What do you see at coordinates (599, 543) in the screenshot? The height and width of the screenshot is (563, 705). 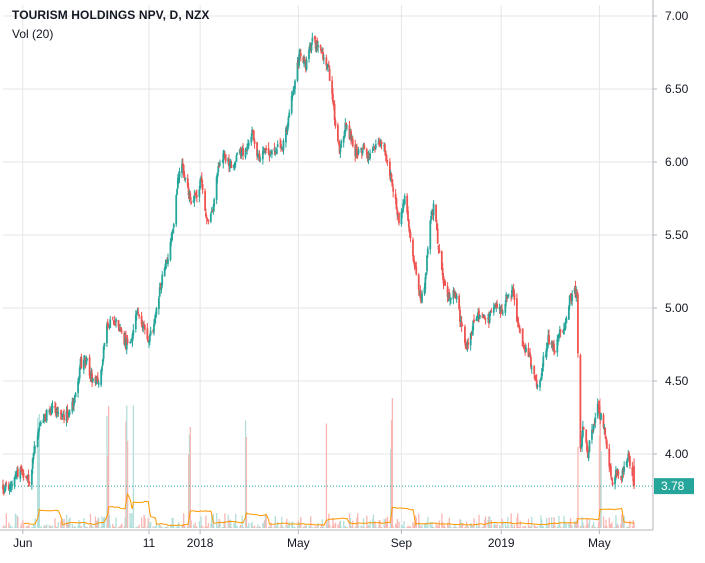 I see `x-tick-label: May` at bounding box center [599, 543].